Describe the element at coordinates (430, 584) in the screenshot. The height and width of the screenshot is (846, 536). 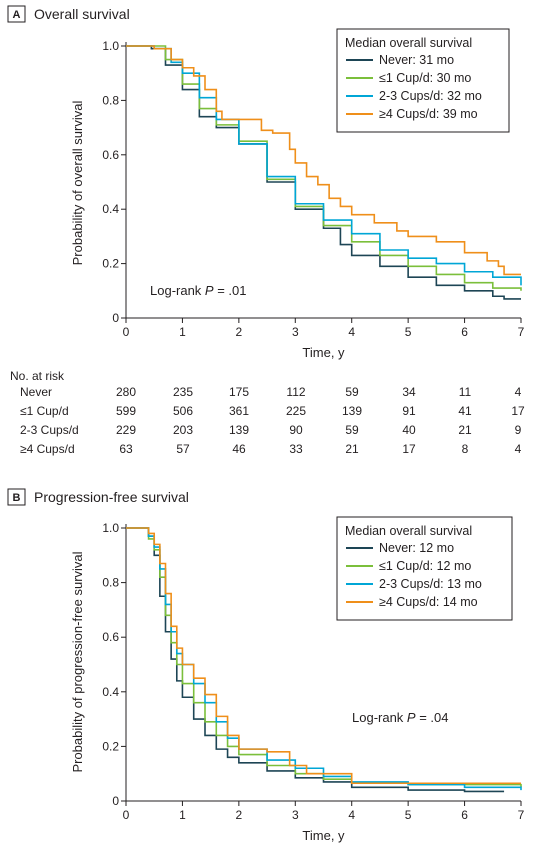
I see `legend-entry: 2-3 Cups/d: 13 mo` at that location.